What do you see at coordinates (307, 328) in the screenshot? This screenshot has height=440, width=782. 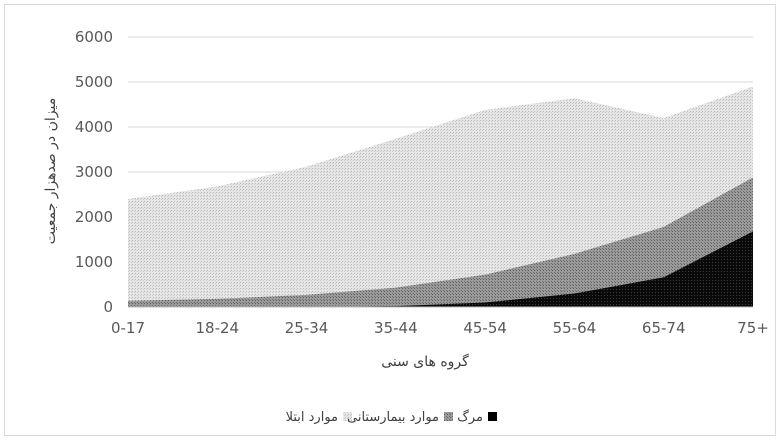 I see `x-tick-label: 25-34` at bounding box center [307, 328].